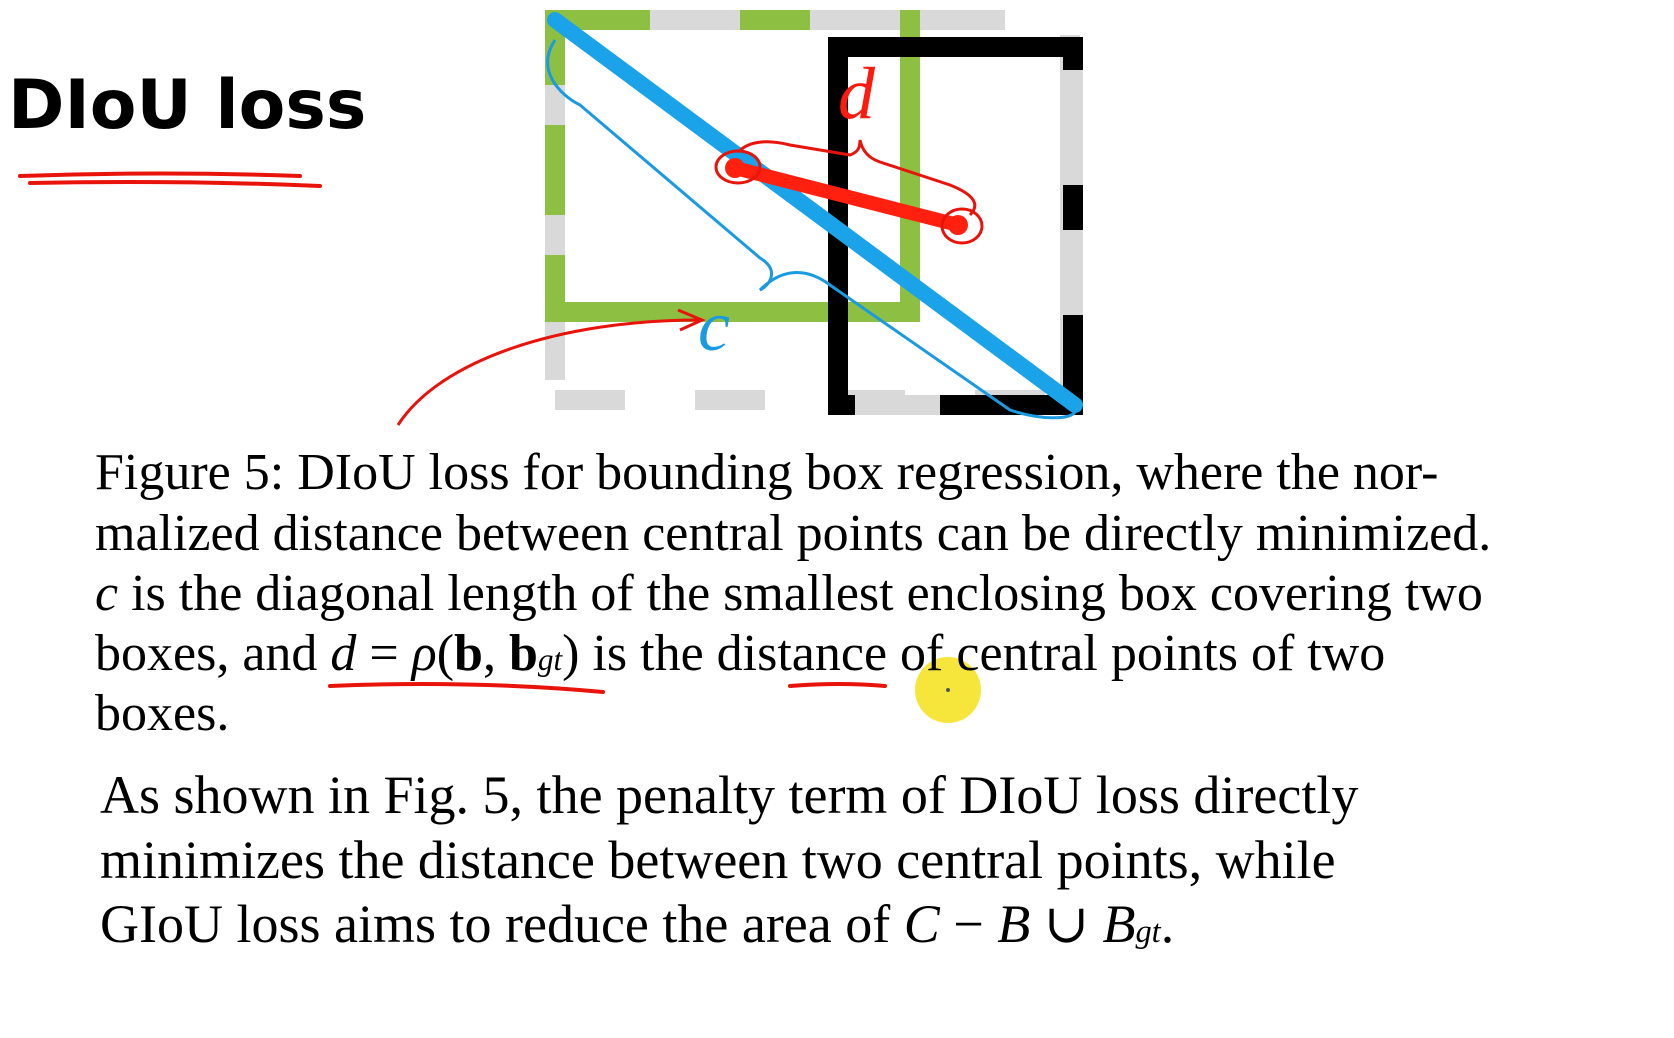 The width and height of the screenshot is (1674, 1038). What do you see at coordinates (550, 659) in the screenshot?
I see `formula-gt: gt` at bounding box center [550, 659].